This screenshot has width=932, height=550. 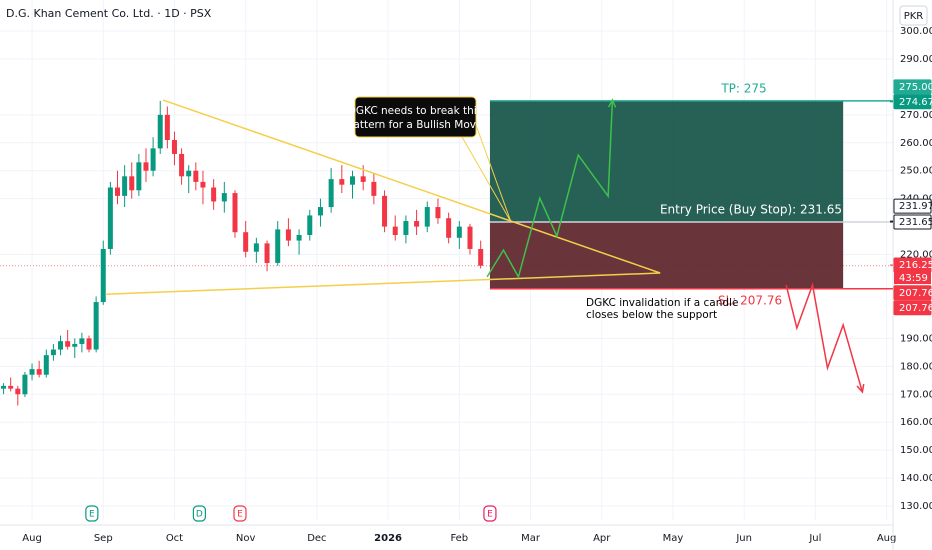 I want to click on y-tick-label: 270.00, so click(x=916, y=115).